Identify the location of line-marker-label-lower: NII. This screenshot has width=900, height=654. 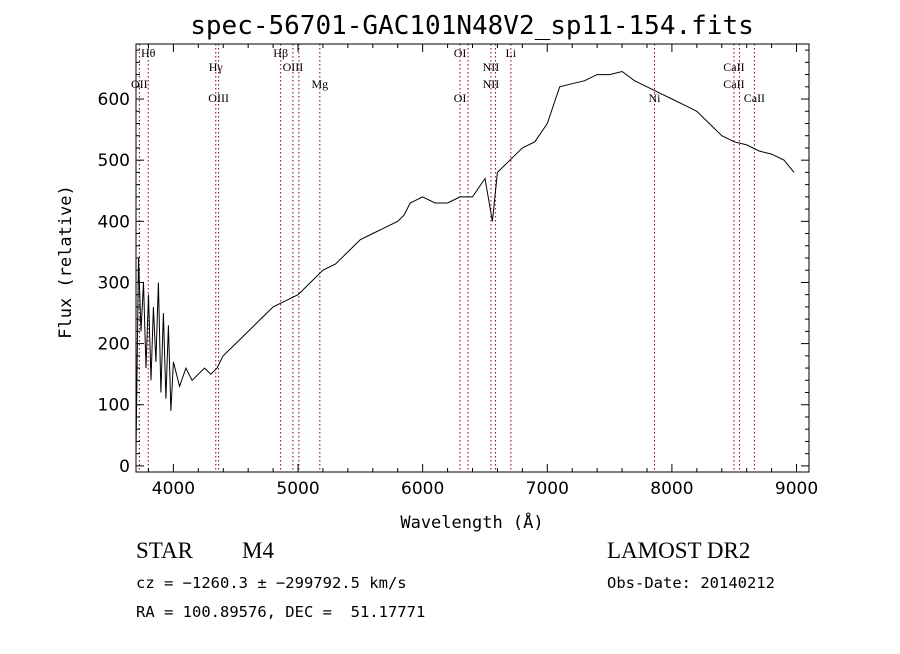
(491, 84).